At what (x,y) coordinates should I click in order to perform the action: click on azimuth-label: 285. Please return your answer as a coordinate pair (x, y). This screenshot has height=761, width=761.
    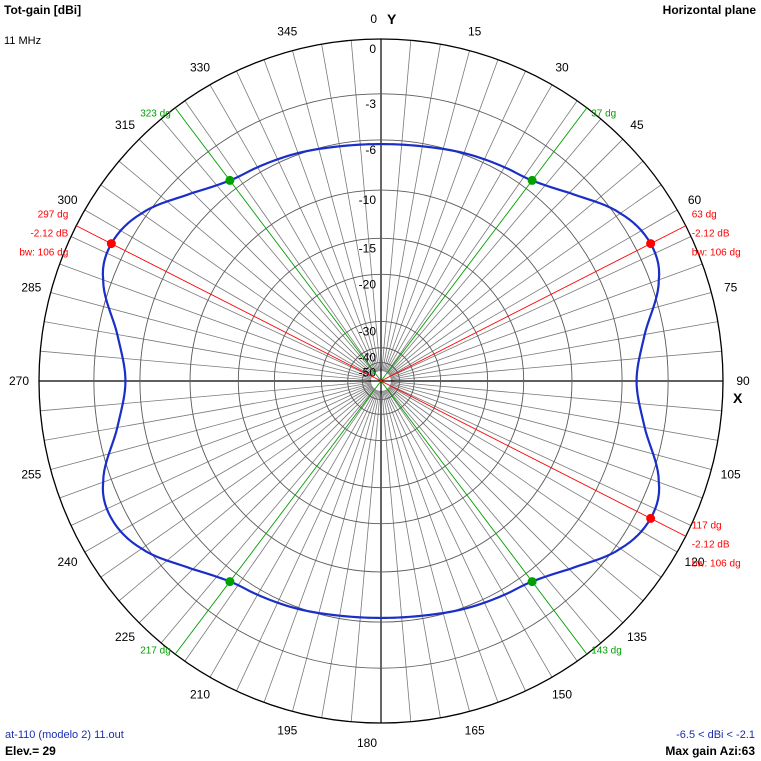
    Looking at the image, I should click on (31, 287).